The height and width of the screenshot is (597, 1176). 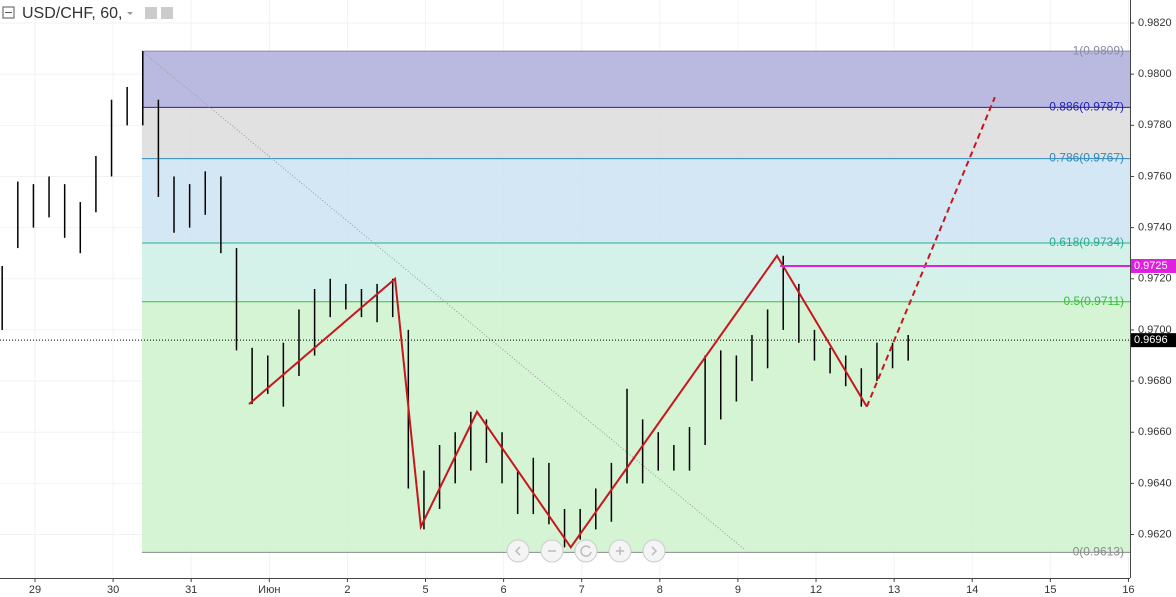 I want to click on x-tick-label: 5, so click(x=425, y=590).